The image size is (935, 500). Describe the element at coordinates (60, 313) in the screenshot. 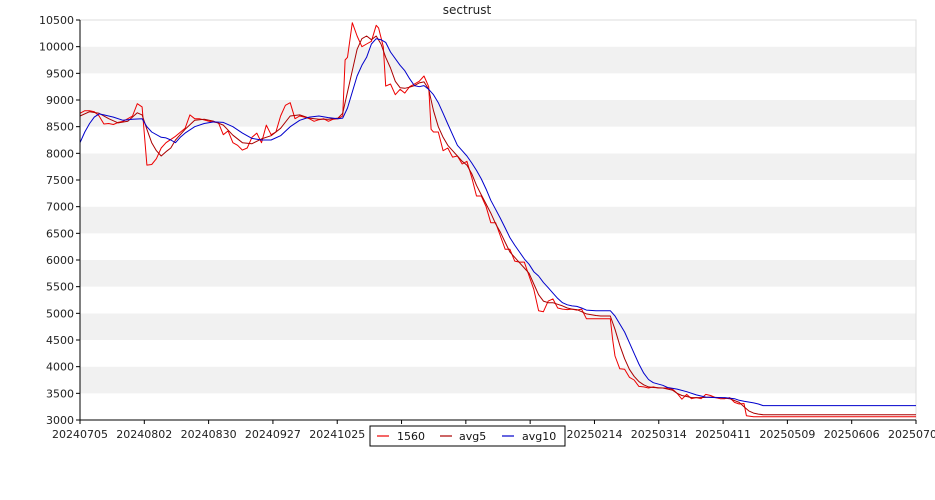

I see `y-tick-label: 5000` at that location.